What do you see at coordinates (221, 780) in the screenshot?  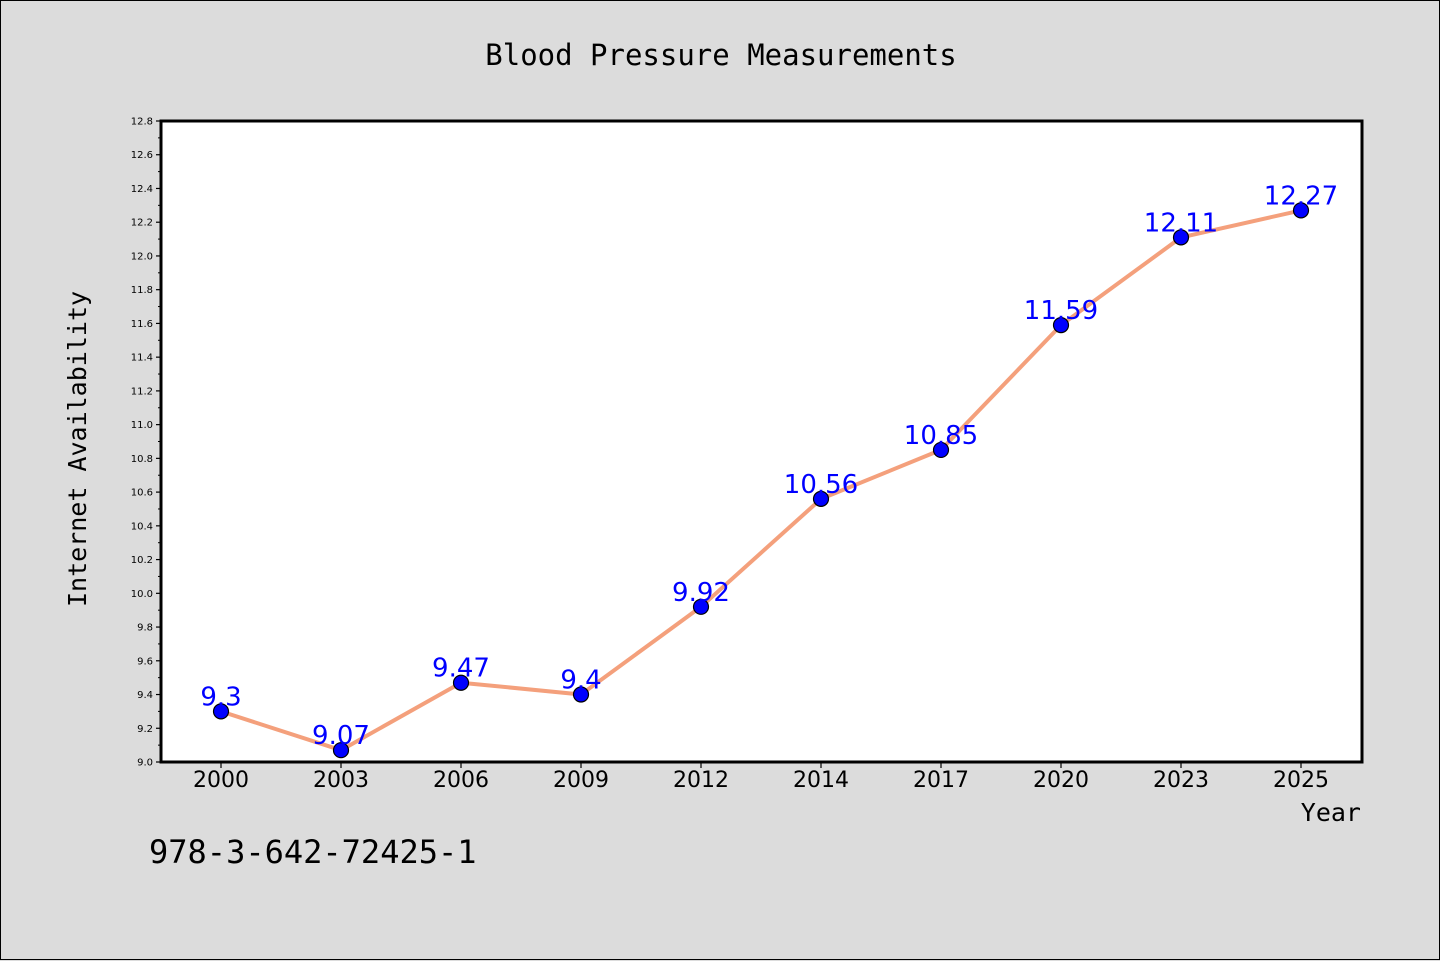 I see `x-tick-label: 2000` at bounding box center [221, 780].